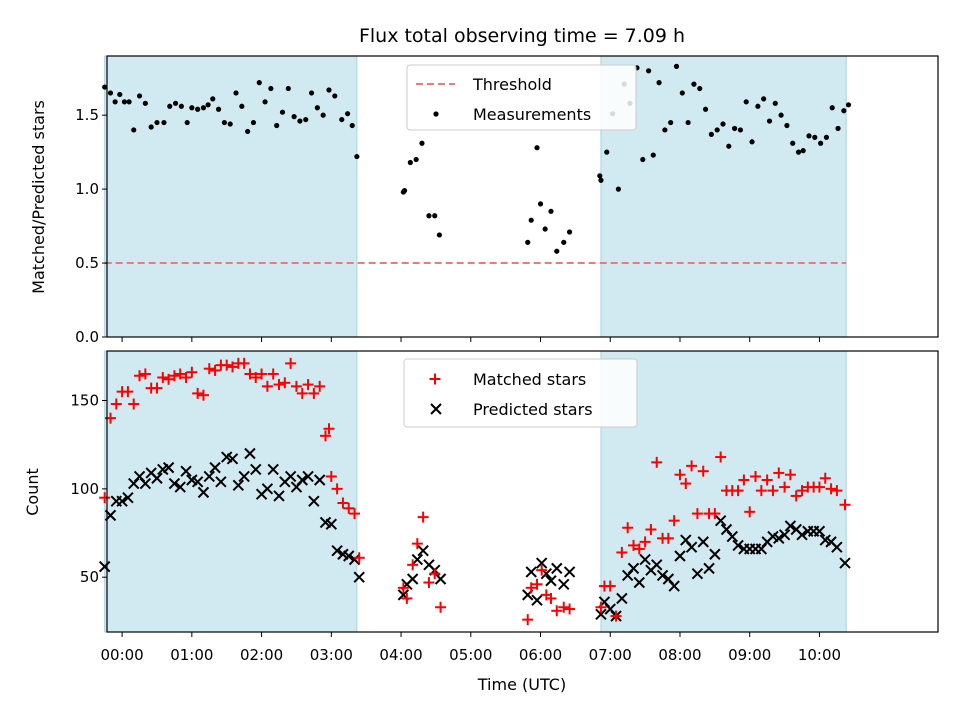 Image resolution: width=960 pixels, height=720 pixels. What do you see at coordinates (529, 379) in the screenshot?
I see `matched-legend-label: Matched stars` at bounding box center [529, 379].